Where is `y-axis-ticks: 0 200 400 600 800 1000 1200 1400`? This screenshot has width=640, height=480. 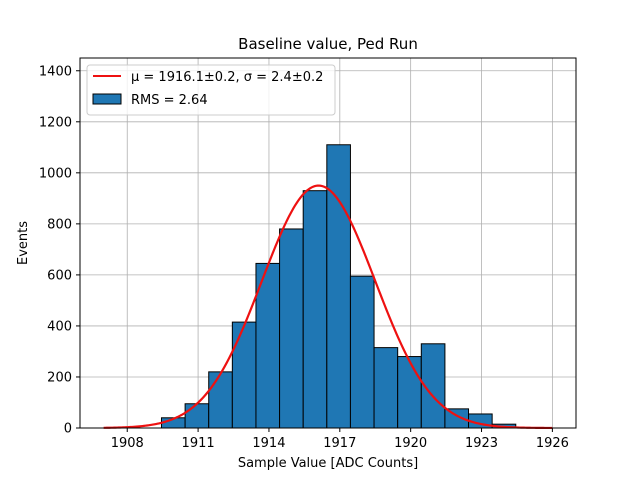 y-axis-ticks: 0 200 400 600 800 1000 1200 1400 is located at coordinates (59, 250).